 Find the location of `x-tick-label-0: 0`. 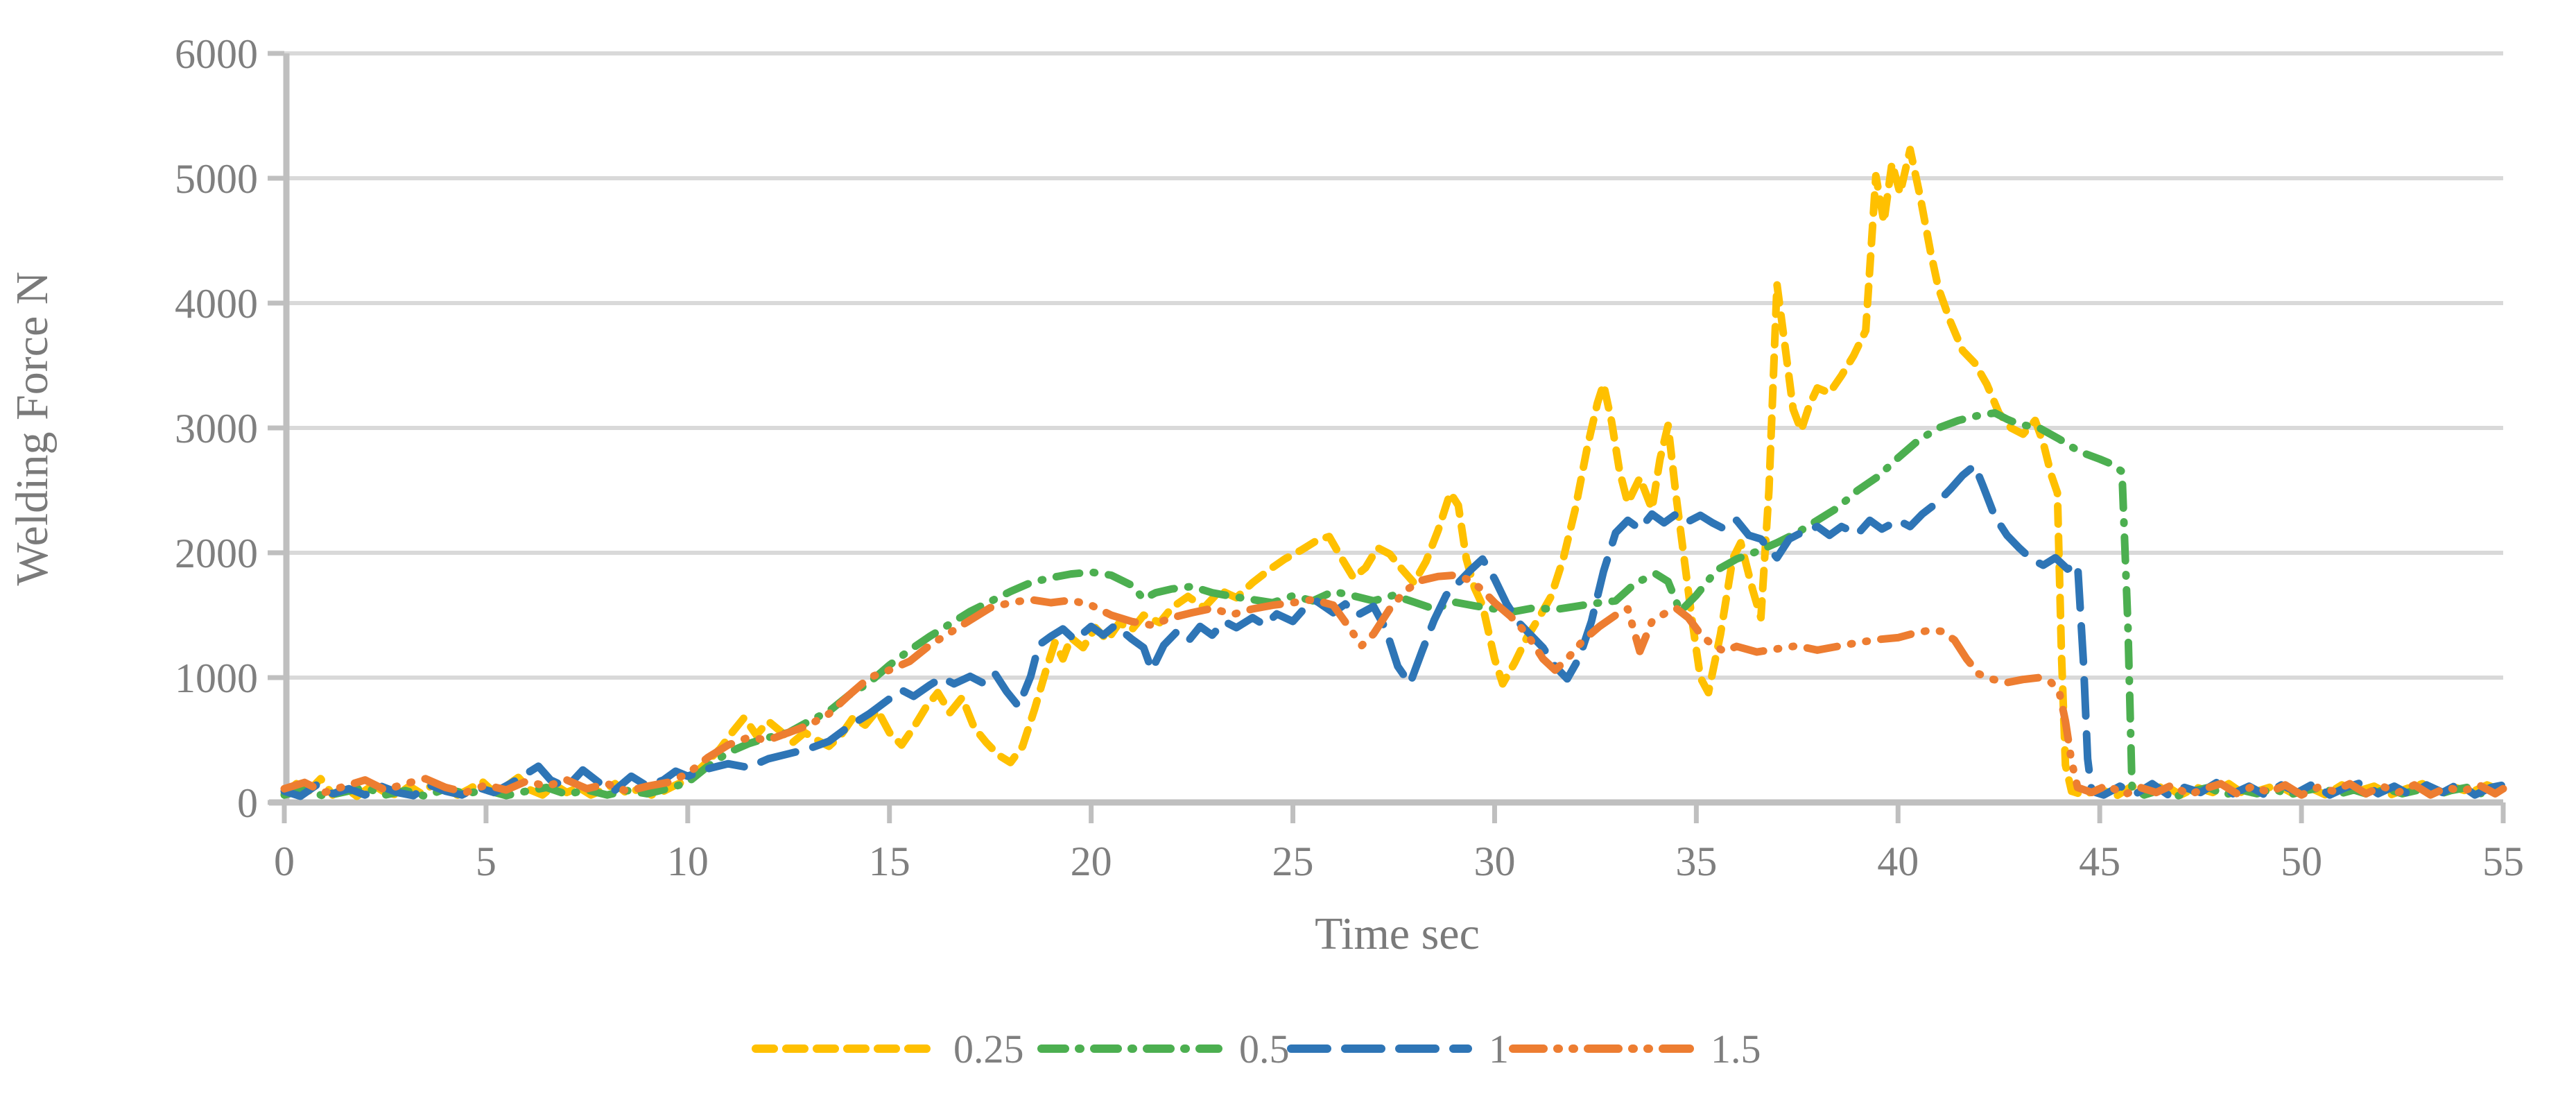

x-tick-label-0: 0 is located at coordinates (284, 861).